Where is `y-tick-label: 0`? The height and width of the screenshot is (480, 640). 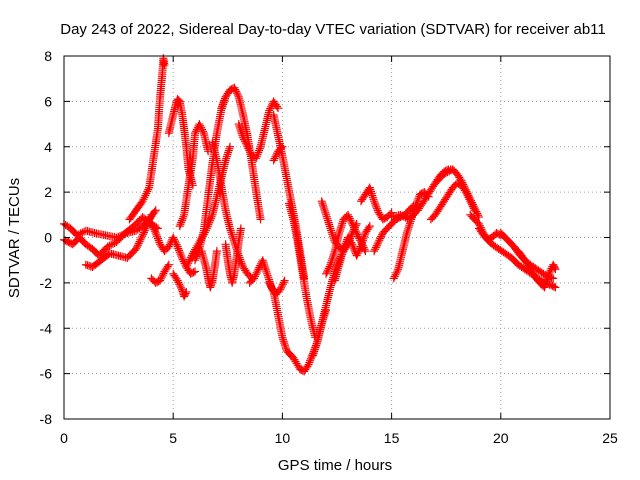
y-tick-label: 0 is located at coordinates (48, 238).